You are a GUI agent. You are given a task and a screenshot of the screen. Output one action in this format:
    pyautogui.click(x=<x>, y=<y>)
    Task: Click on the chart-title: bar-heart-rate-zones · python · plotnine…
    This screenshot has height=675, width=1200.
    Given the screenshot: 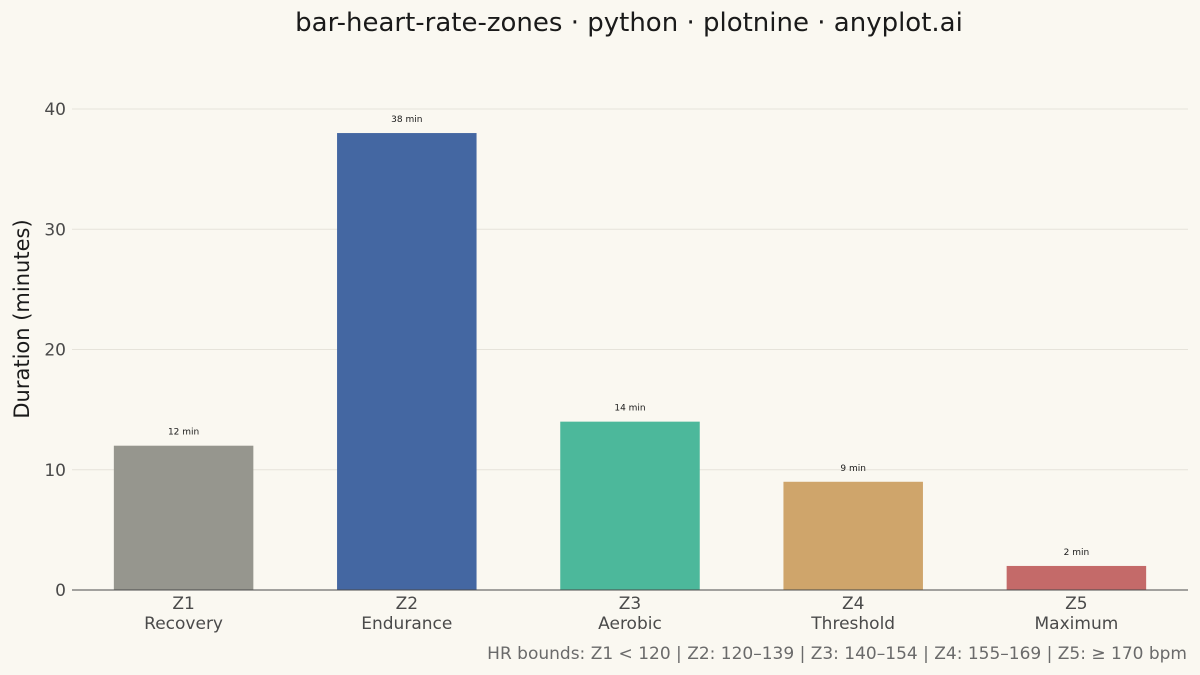 What is the action you would take?
    pyautogui.click(x=629, y=23)
    